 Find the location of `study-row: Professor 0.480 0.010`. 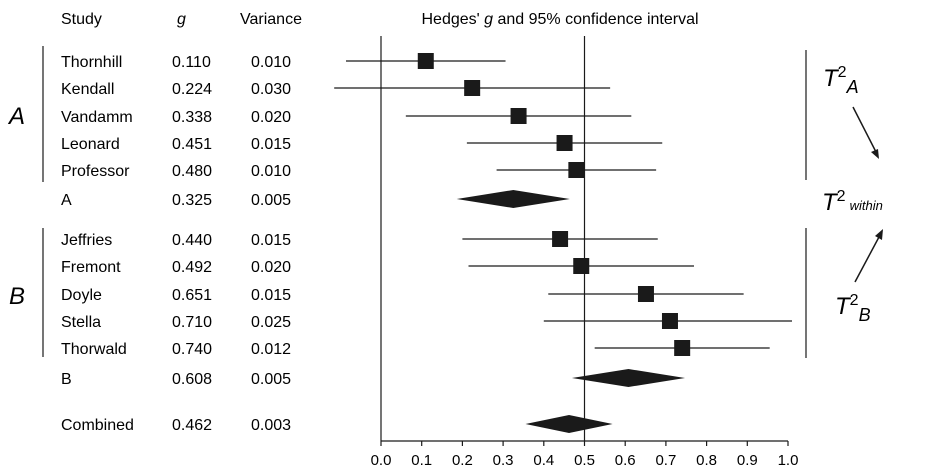

study-row: Professor 0.480 0.010 is located at coordinates (176, 171).